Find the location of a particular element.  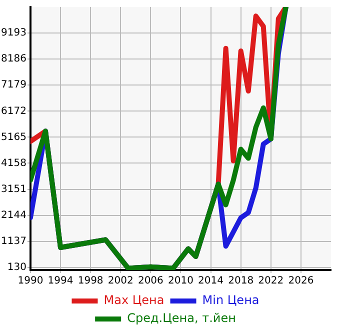

y-tick-label: 6172 is located at coordinates (13, 111).